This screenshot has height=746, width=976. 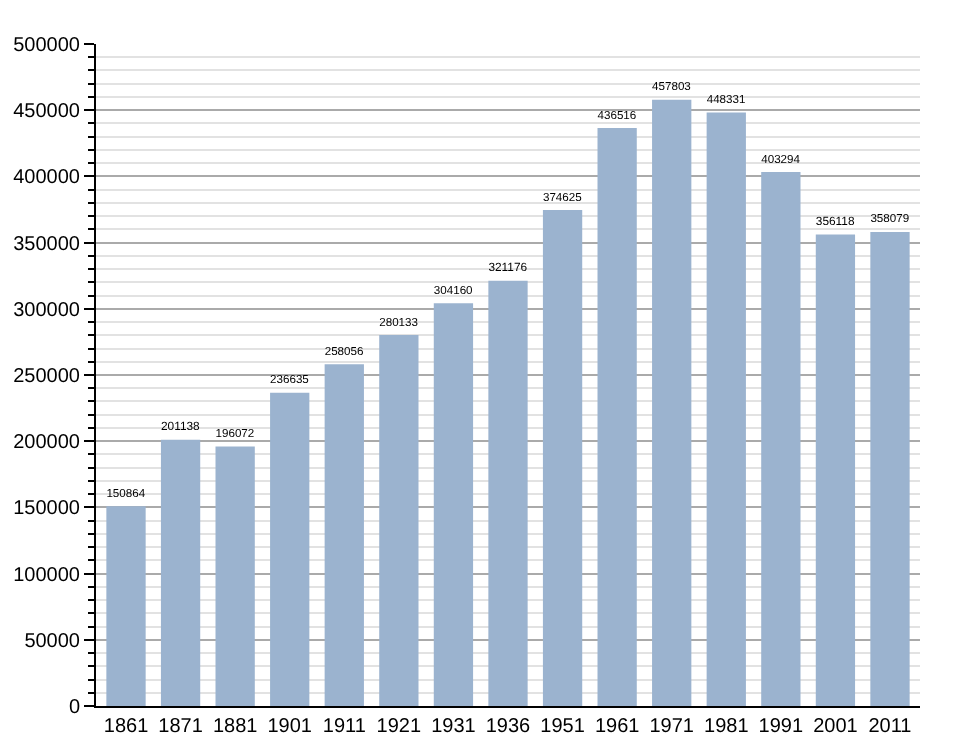 I want to click on x-tick-label: 1921, so click(x=399, y=727).